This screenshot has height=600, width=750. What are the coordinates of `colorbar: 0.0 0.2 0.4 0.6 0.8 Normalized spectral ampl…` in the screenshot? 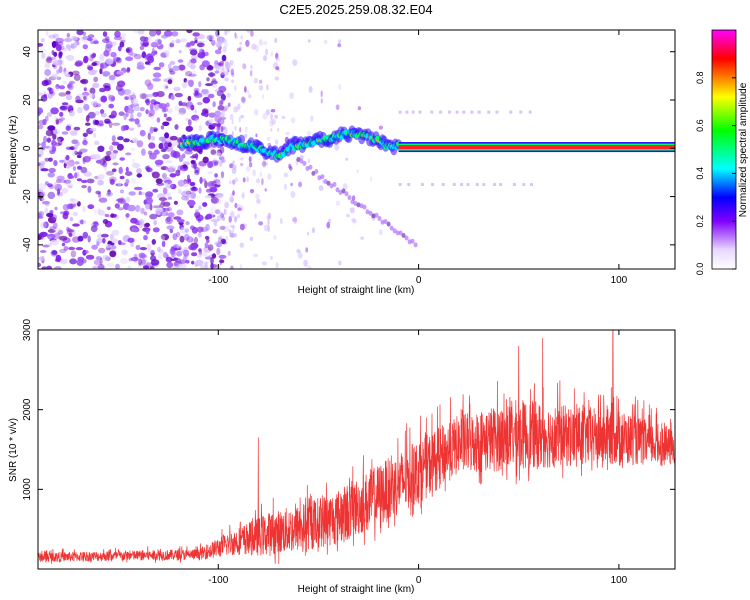 It's located at (722, 152).